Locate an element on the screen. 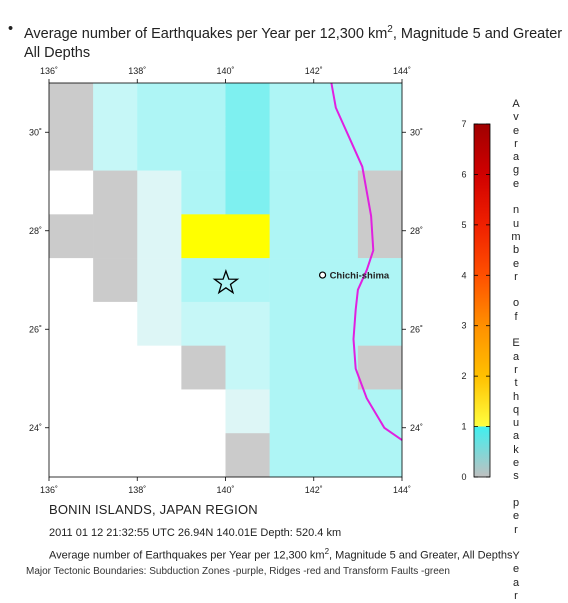 This screenshot has height=603, width=568. caption-sup: 2 is located at coordinates (327, 551).